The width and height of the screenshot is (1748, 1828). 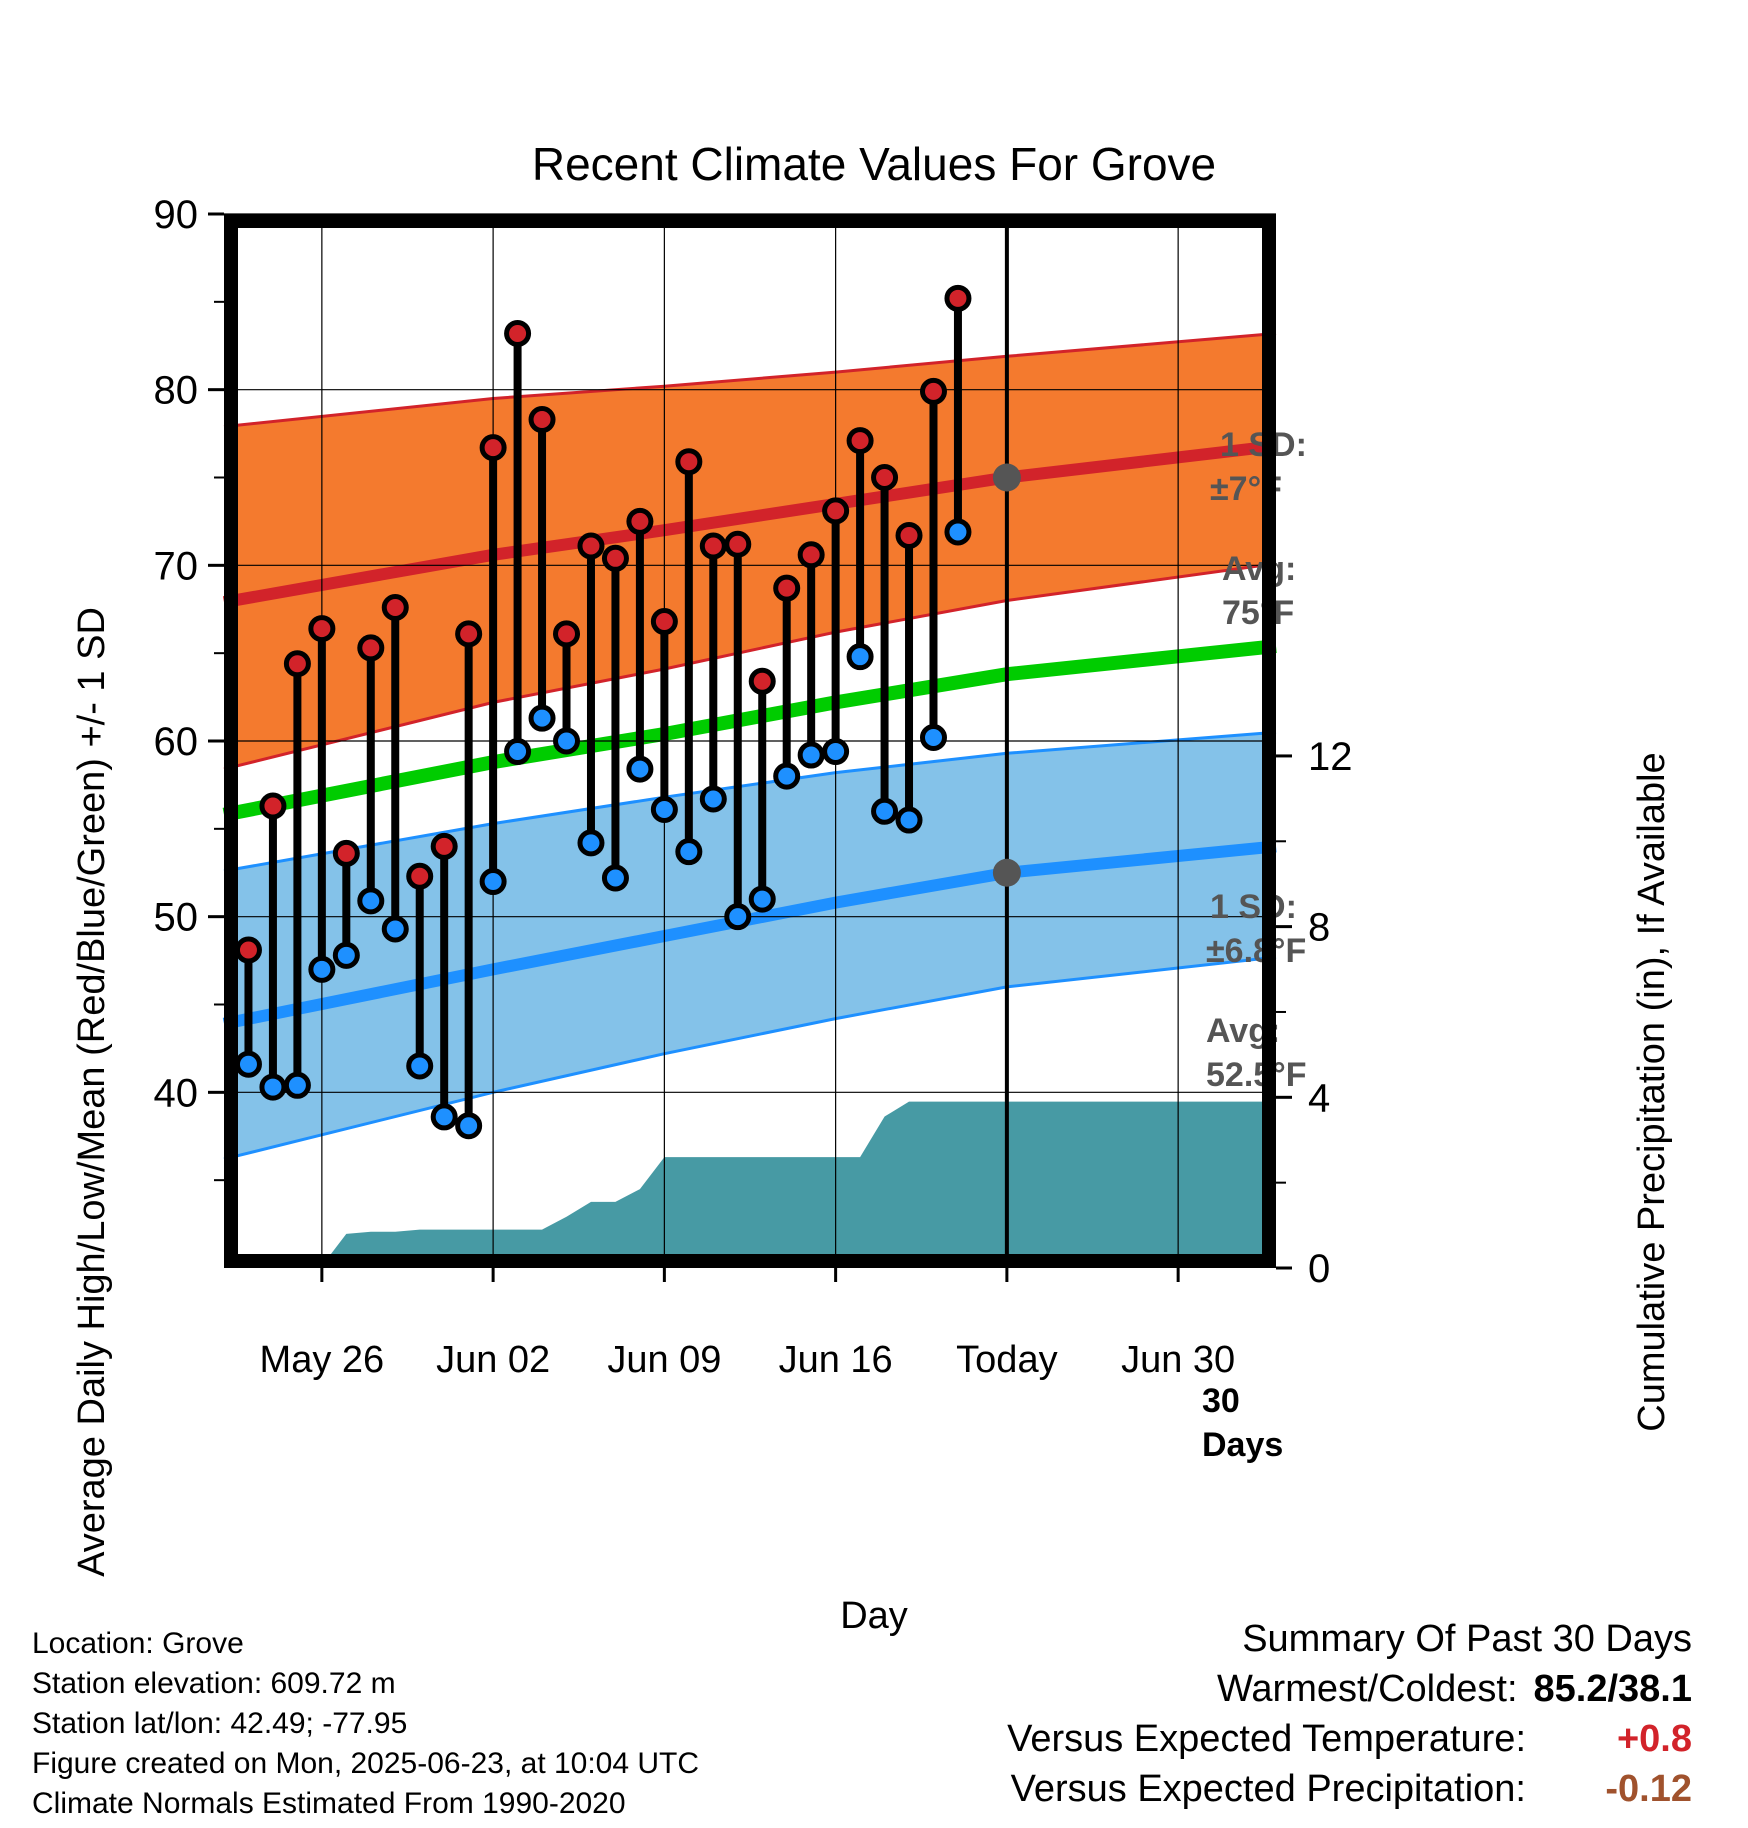 I want to click on low-sd-upper-line, so click(x=750, y=801).